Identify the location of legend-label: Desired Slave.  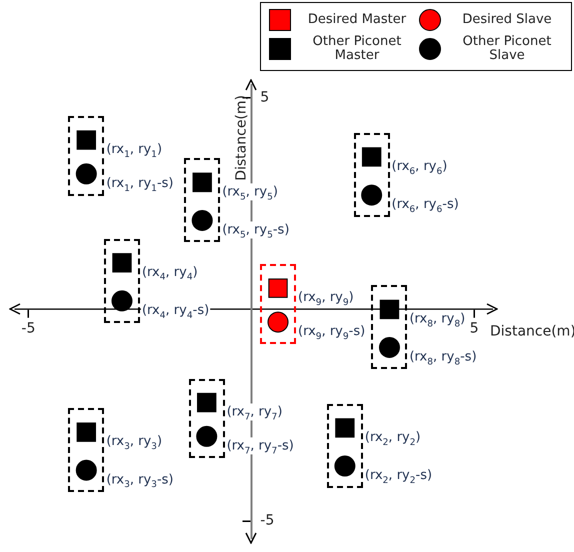
(507, 20).